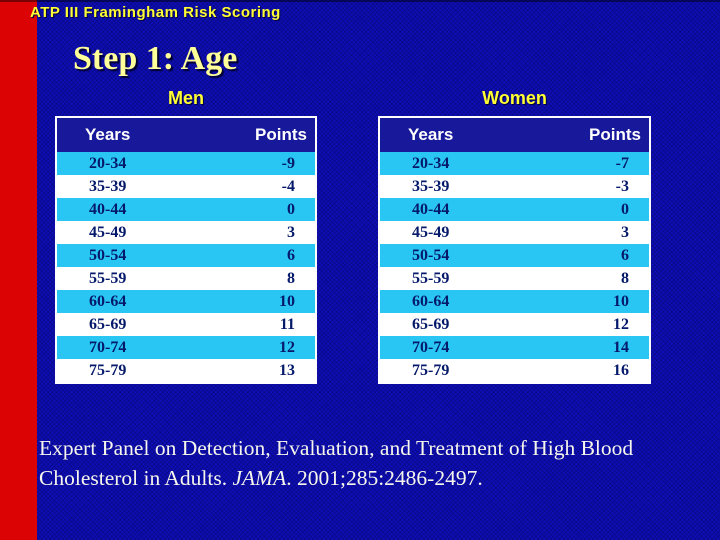 The image size is (720, 540). What do you see at coordinates (155, 58) in the screenshot?
I see `page-title: Step 1: Age` at bounding box center [155, 58].